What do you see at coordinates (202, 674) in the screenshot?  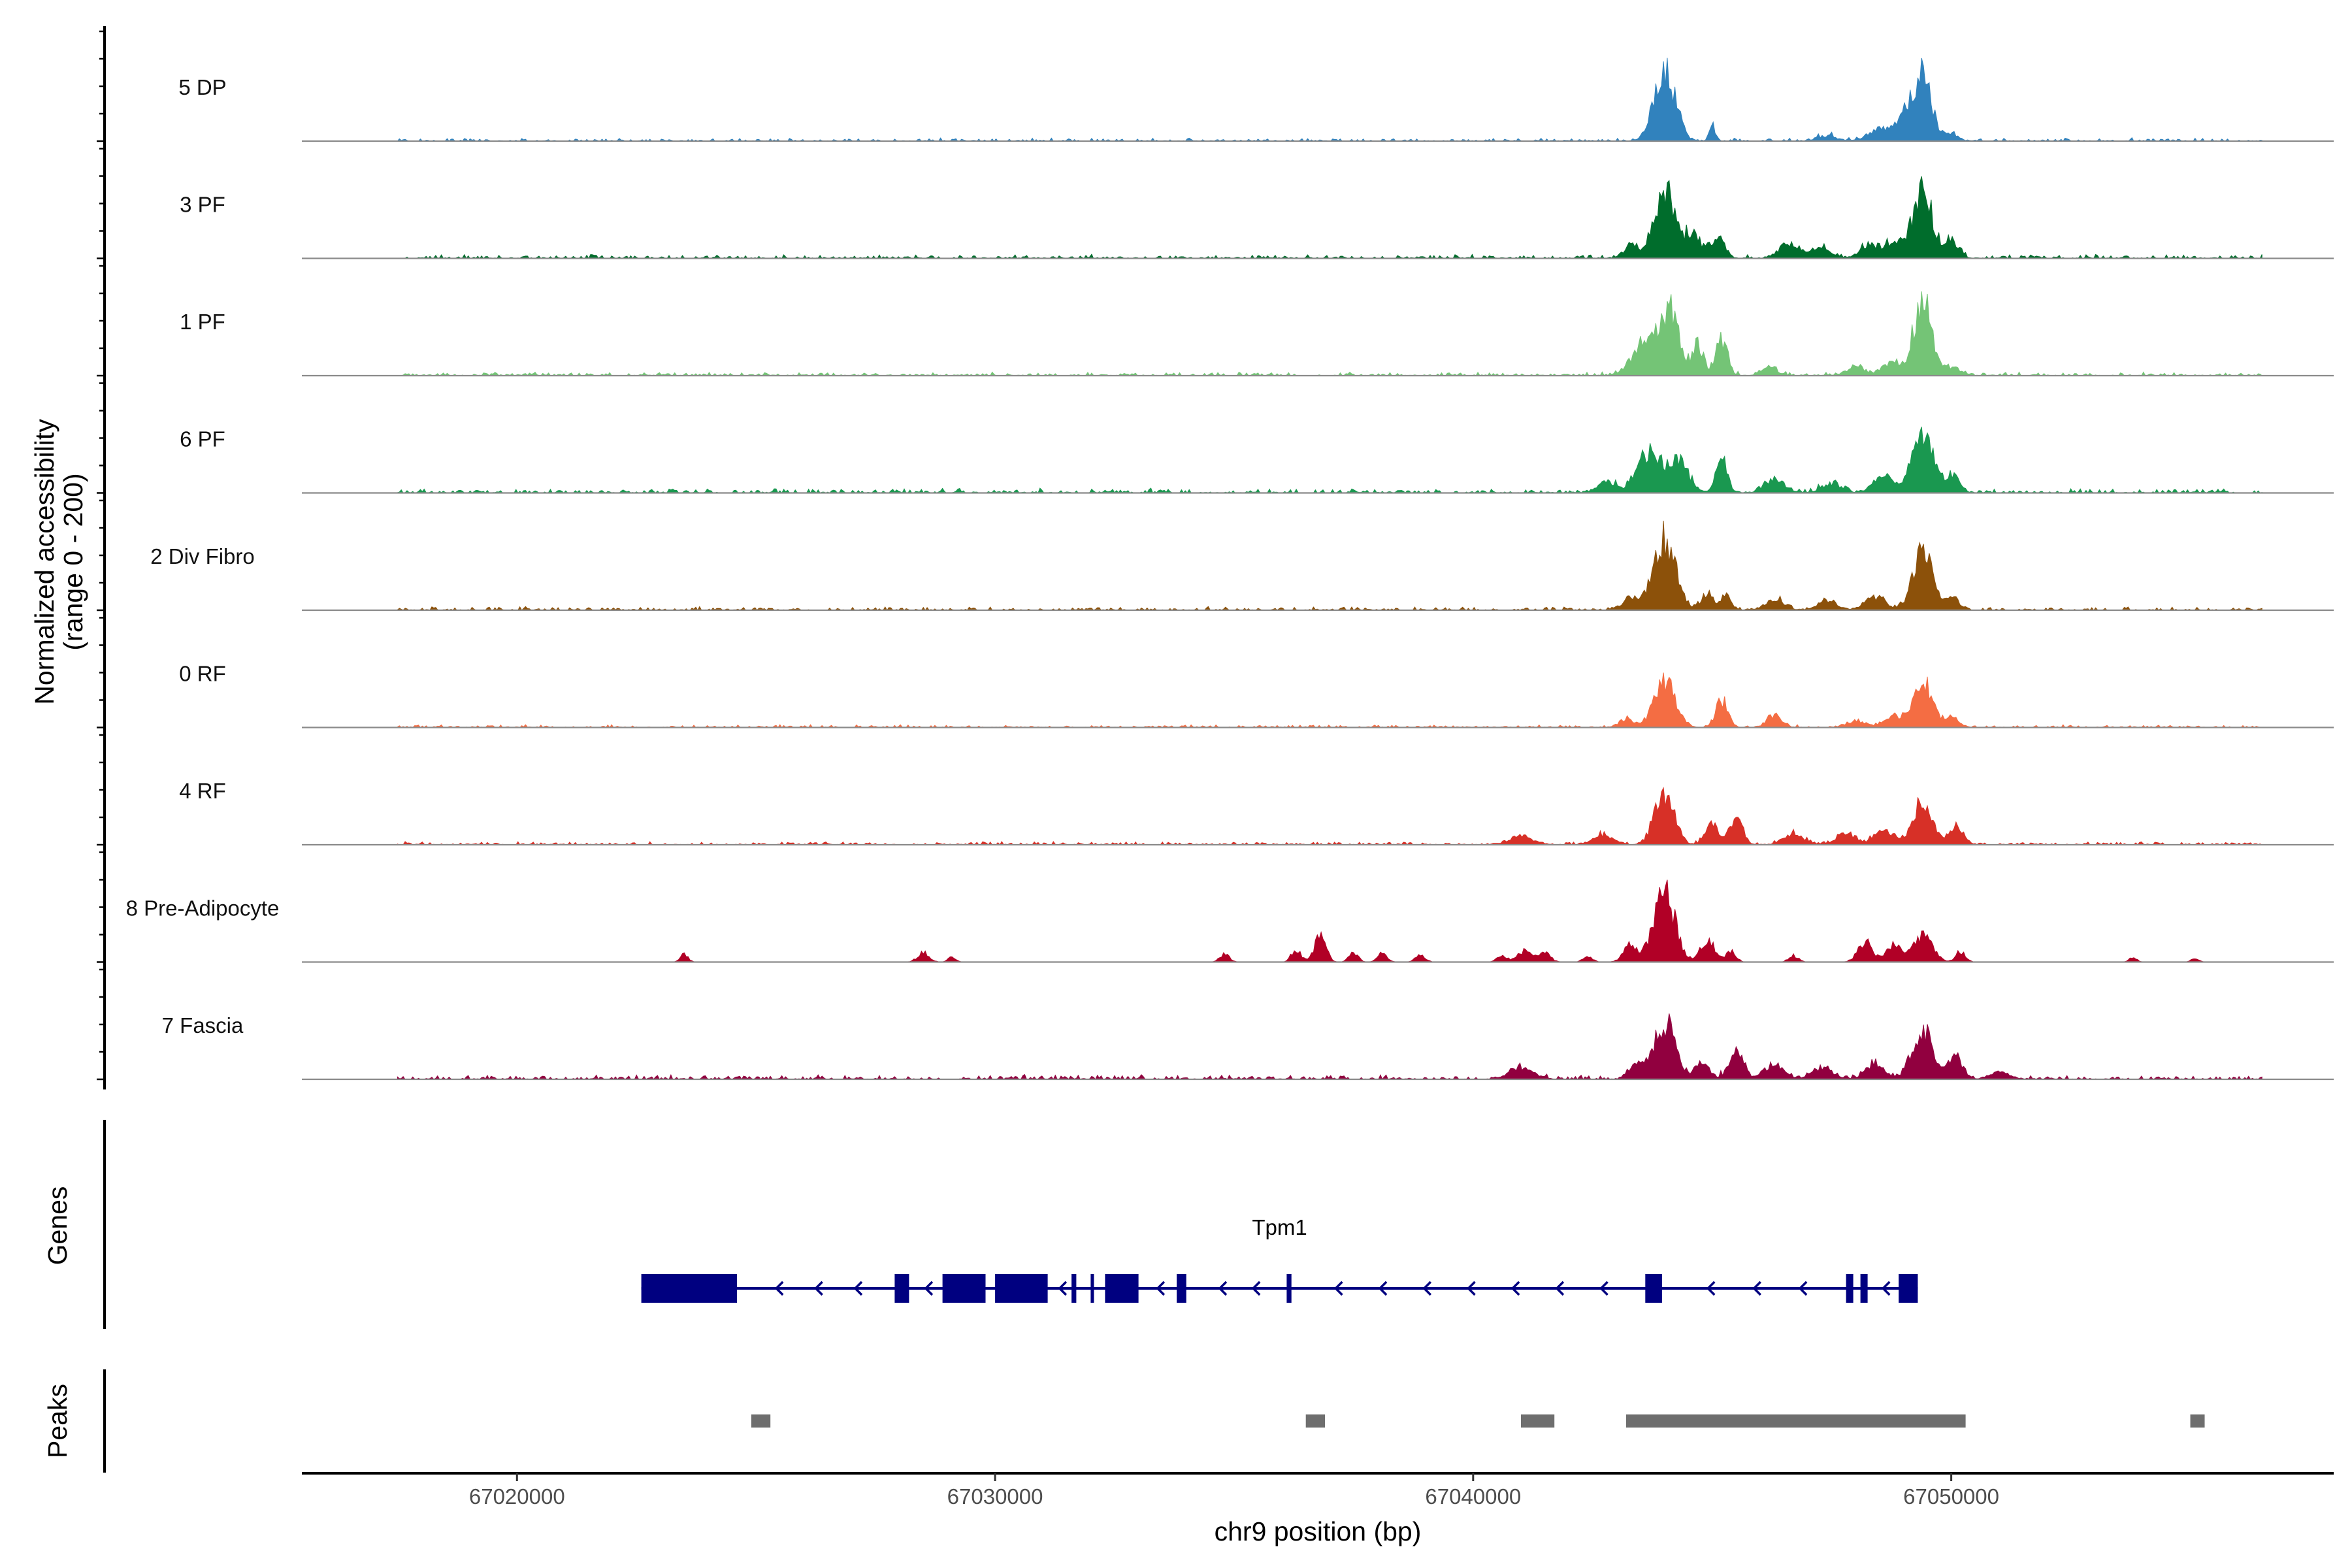 I see `track-label: 0 RF` at bounding box center [202, 674].